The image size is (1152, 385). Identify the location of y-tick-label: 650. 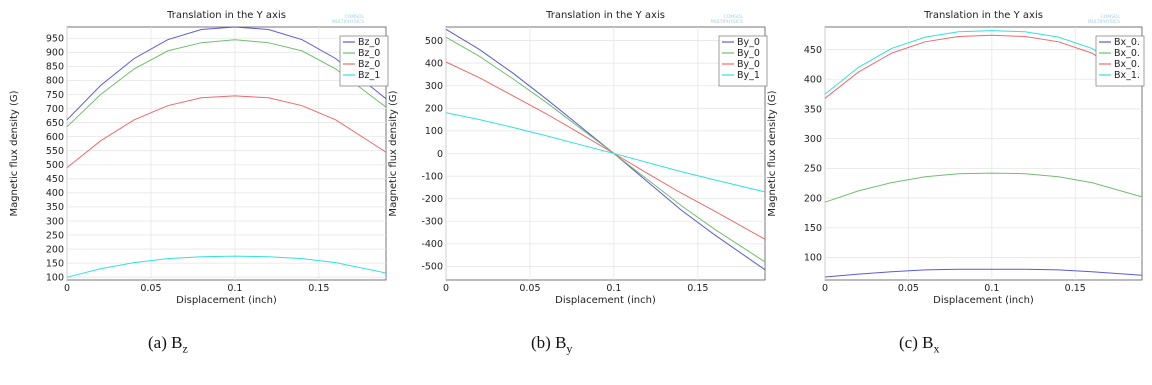
(55, 123).